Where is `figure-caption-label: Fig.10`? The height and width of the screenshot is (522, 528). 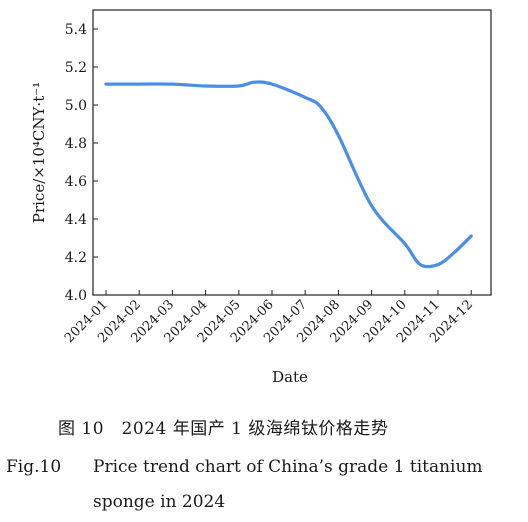 figure-caption-label: Fig.10 is located at coordinates (34, 467).